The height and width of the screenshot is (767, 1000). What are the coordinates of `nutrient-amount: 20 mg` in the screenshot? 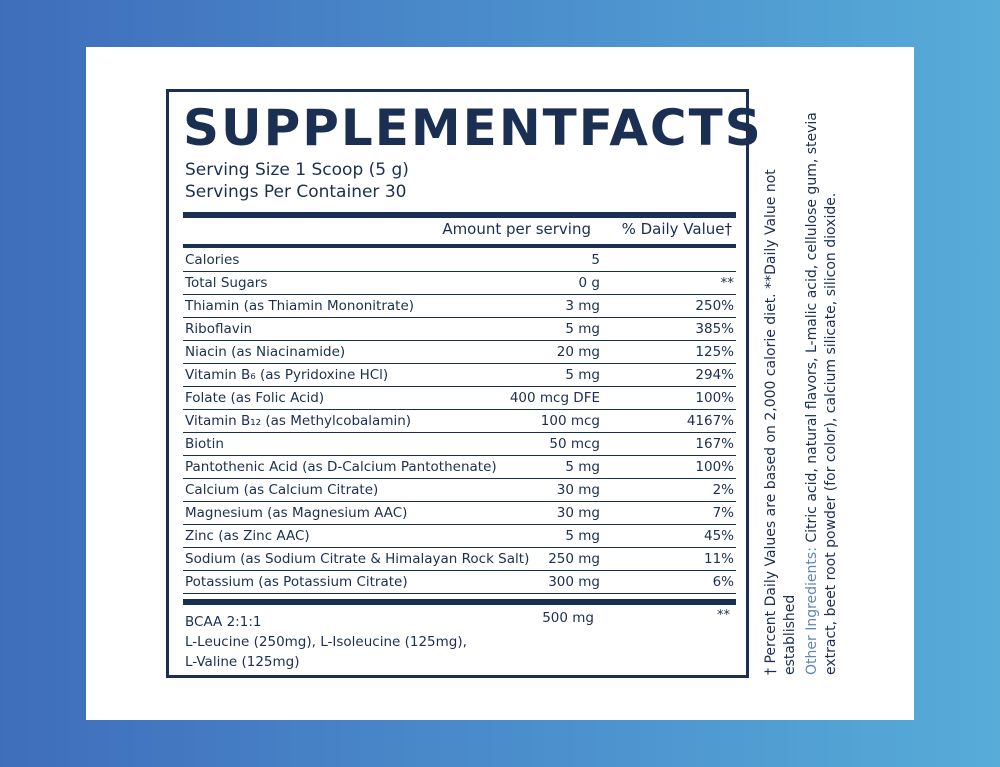 It's located at (578, 352).